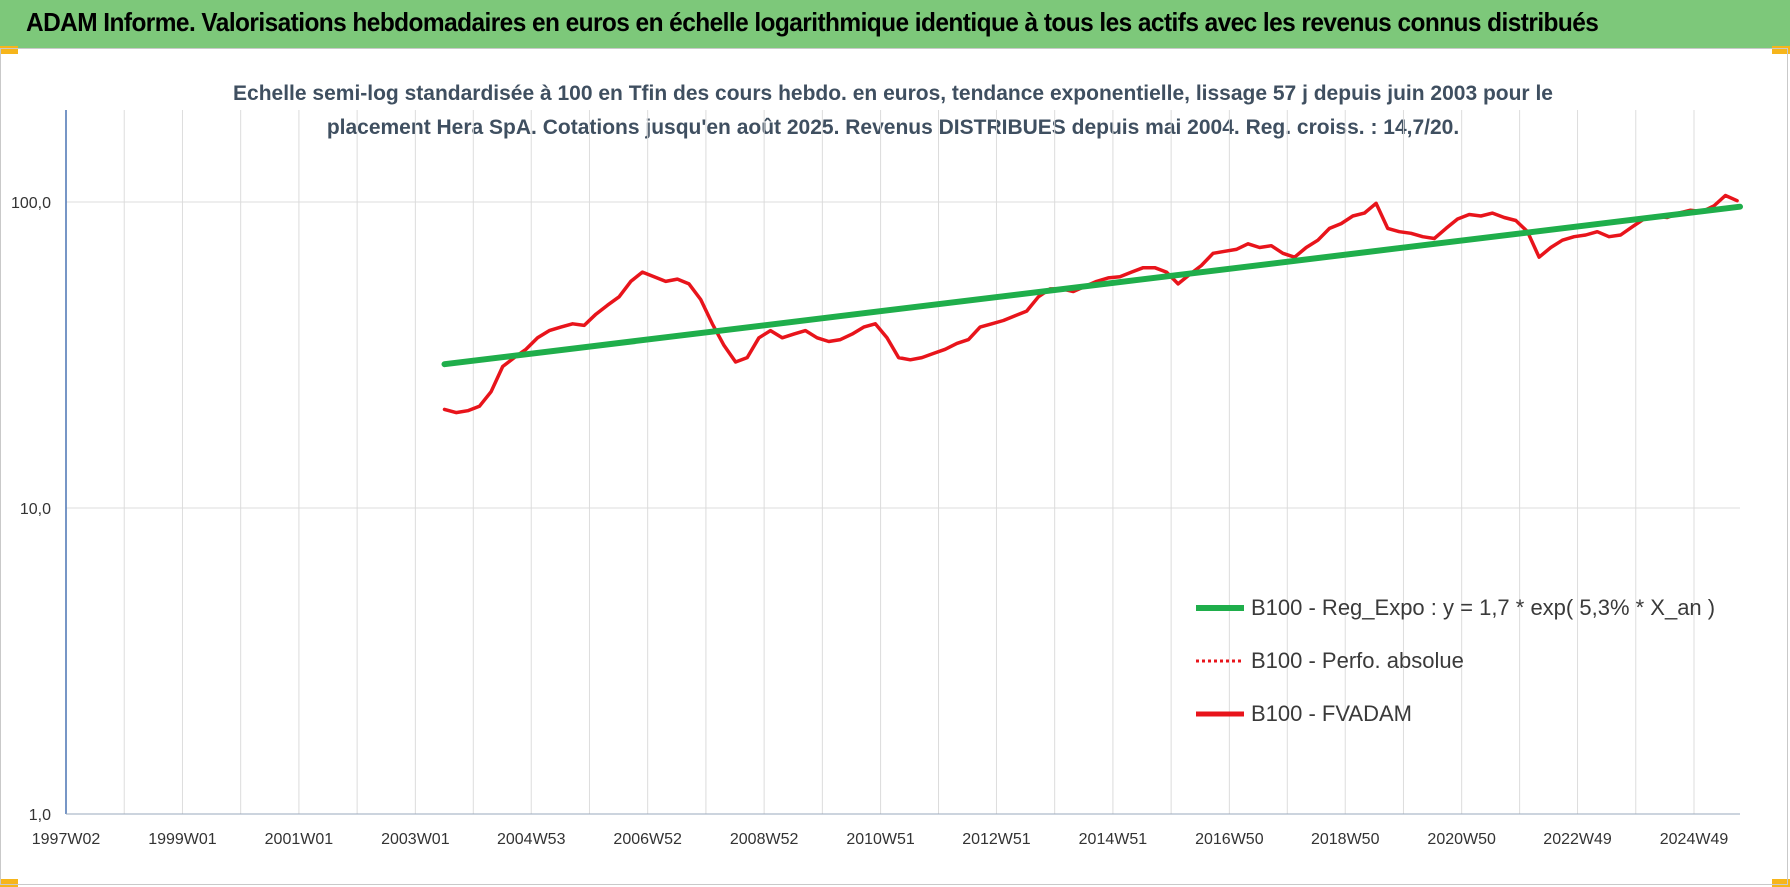 Image resolution: width=1790 pixels, height=887 pixels. What do you see at coordinates (1694, 839) in the screenshot?
I see `x-tick-label: 2024W49` at bounding box center [1694, 839].